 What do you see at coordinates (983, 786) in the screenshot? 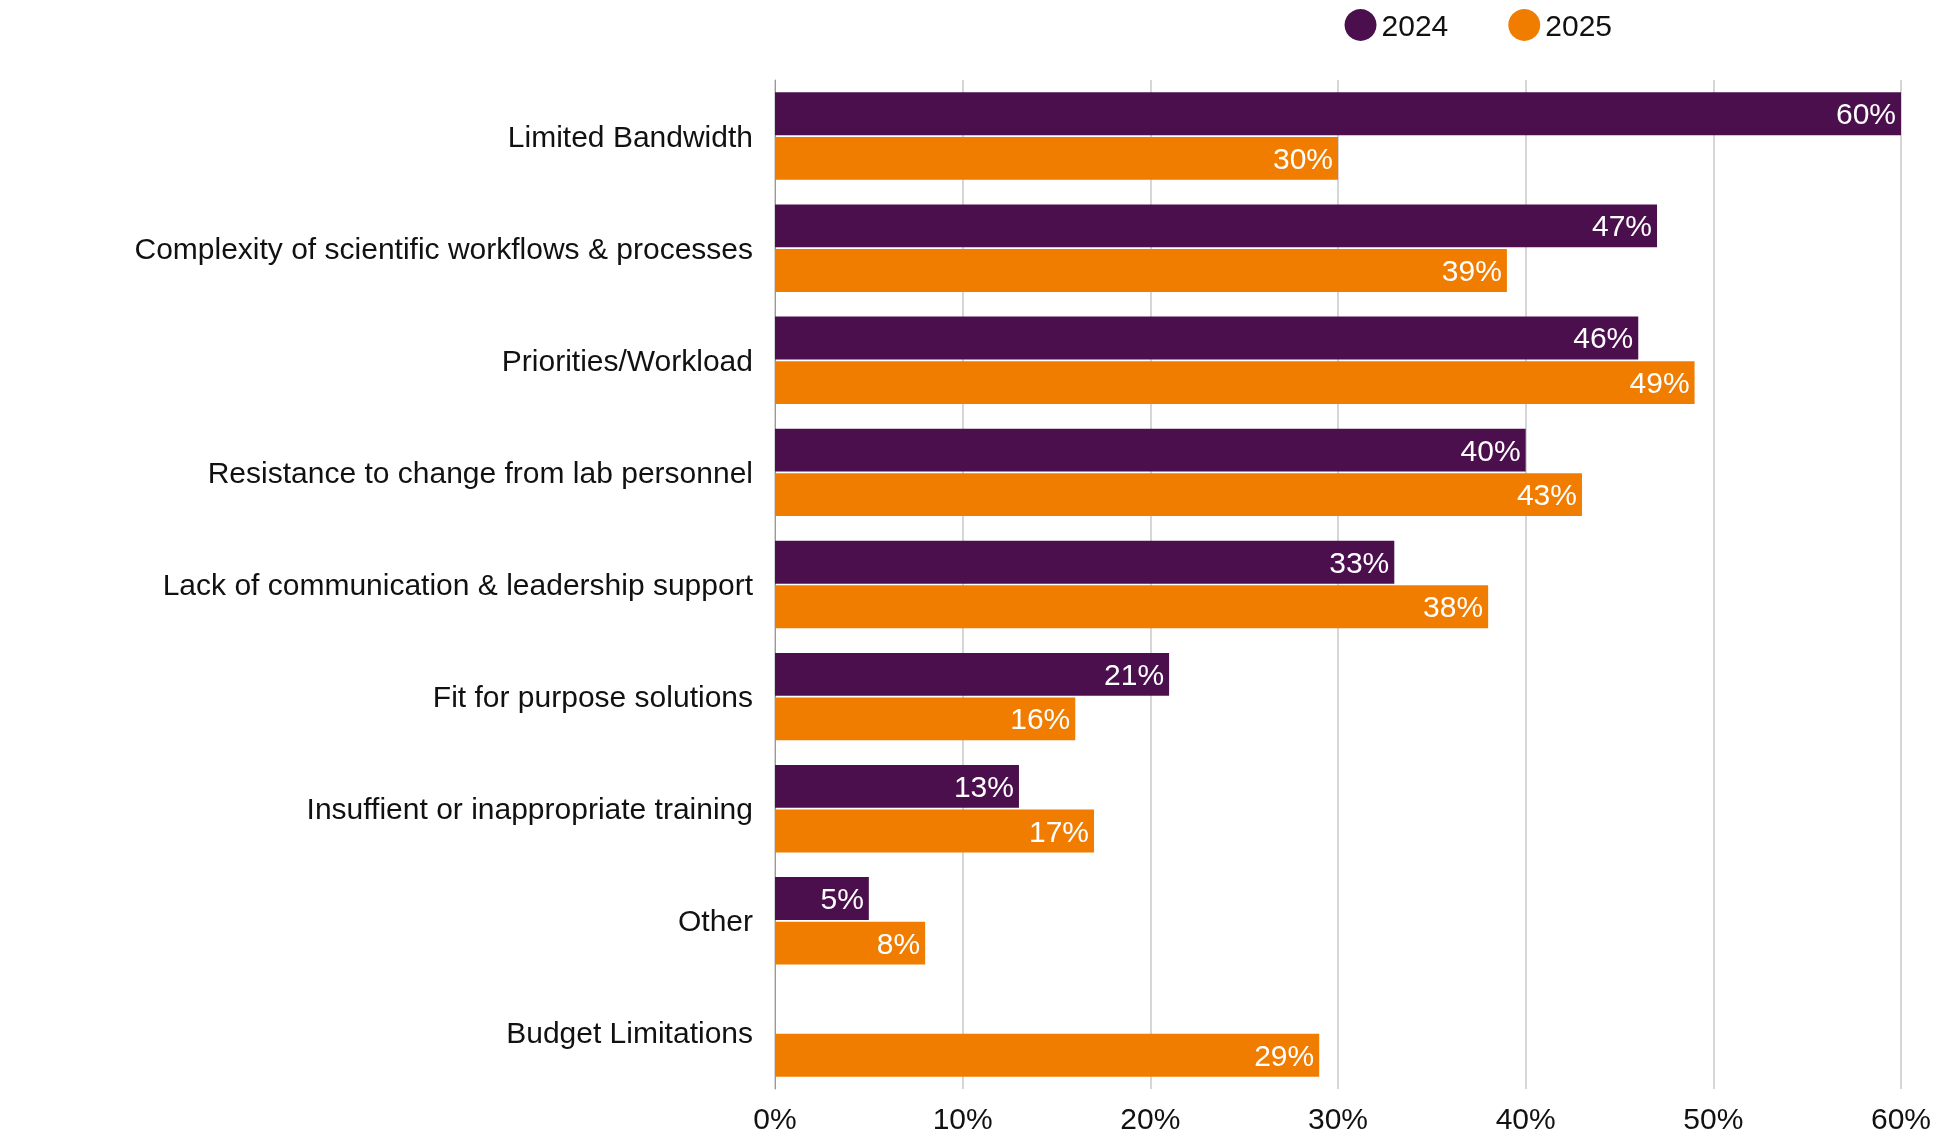
I see `data-label: 13%` at bounding box center [983, 786].